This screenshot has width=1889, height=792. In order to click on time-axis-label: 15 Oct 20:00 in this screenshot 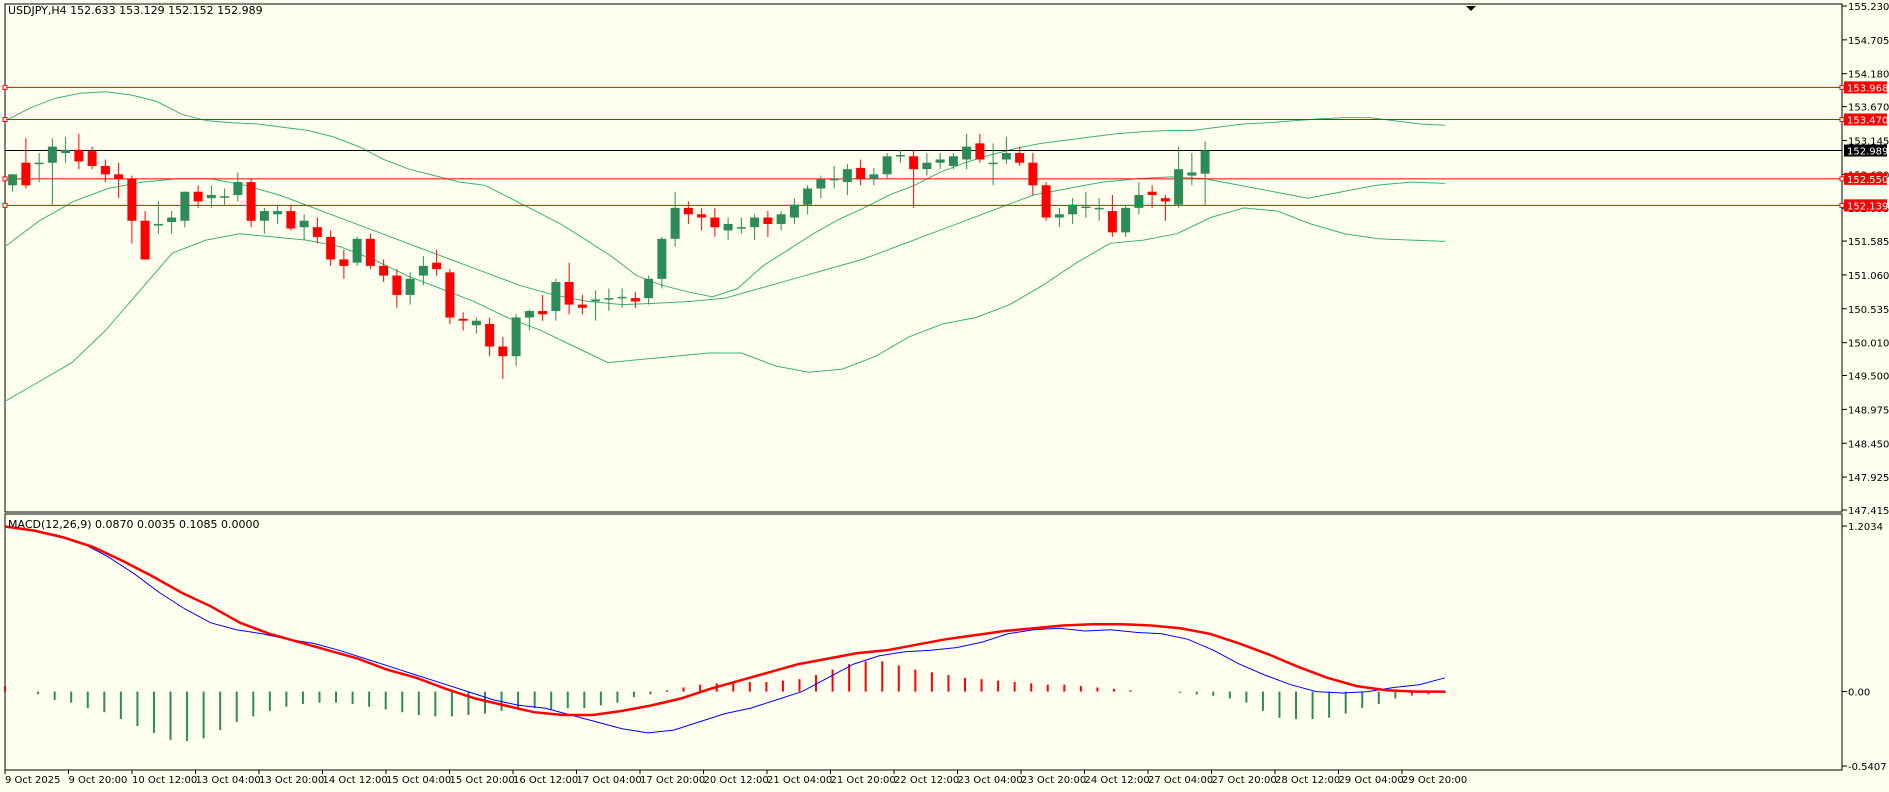, I will do `click(482, 780)`.